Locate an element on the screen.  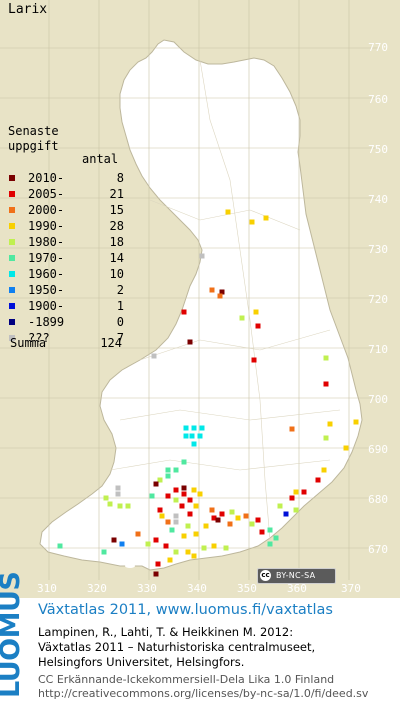
species-name: Larix is located at coordinates (28, 9).